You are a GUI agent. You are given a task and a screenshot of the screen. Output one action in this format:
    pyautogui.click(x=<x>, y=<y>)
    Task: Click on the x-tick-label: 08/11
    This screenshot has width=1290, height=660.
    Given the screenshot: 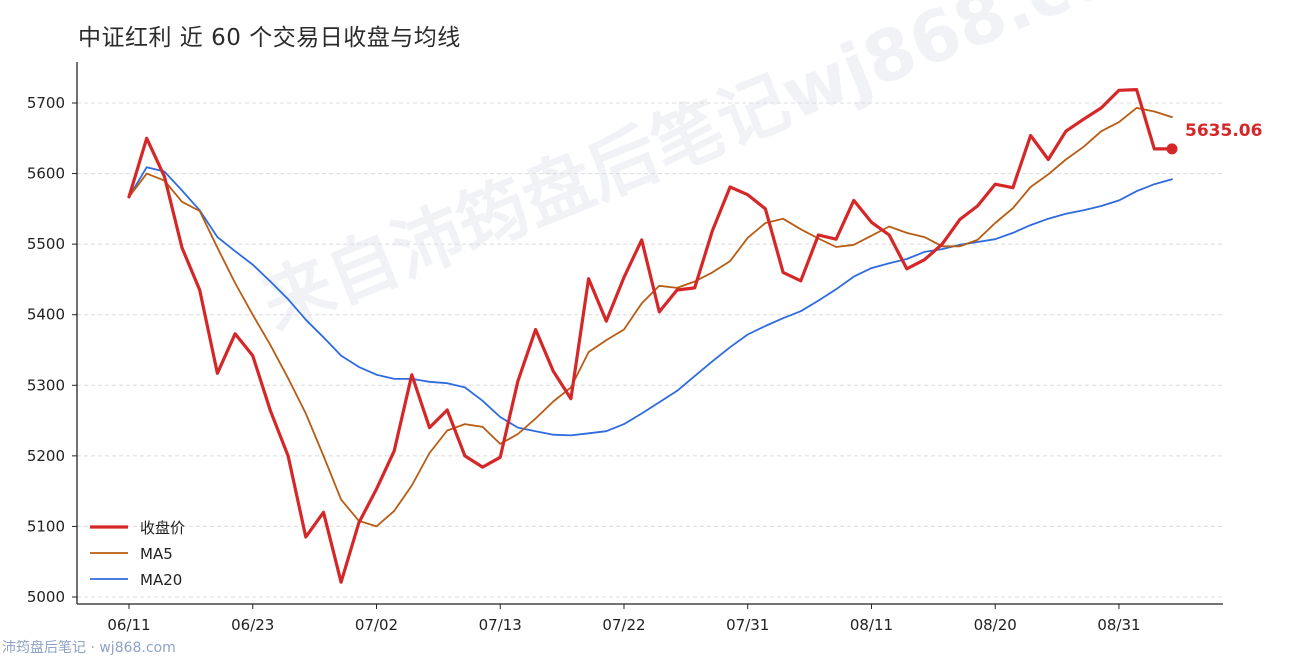 What is the action you would take?
    pyautogui.click(x=871, y=625)
    